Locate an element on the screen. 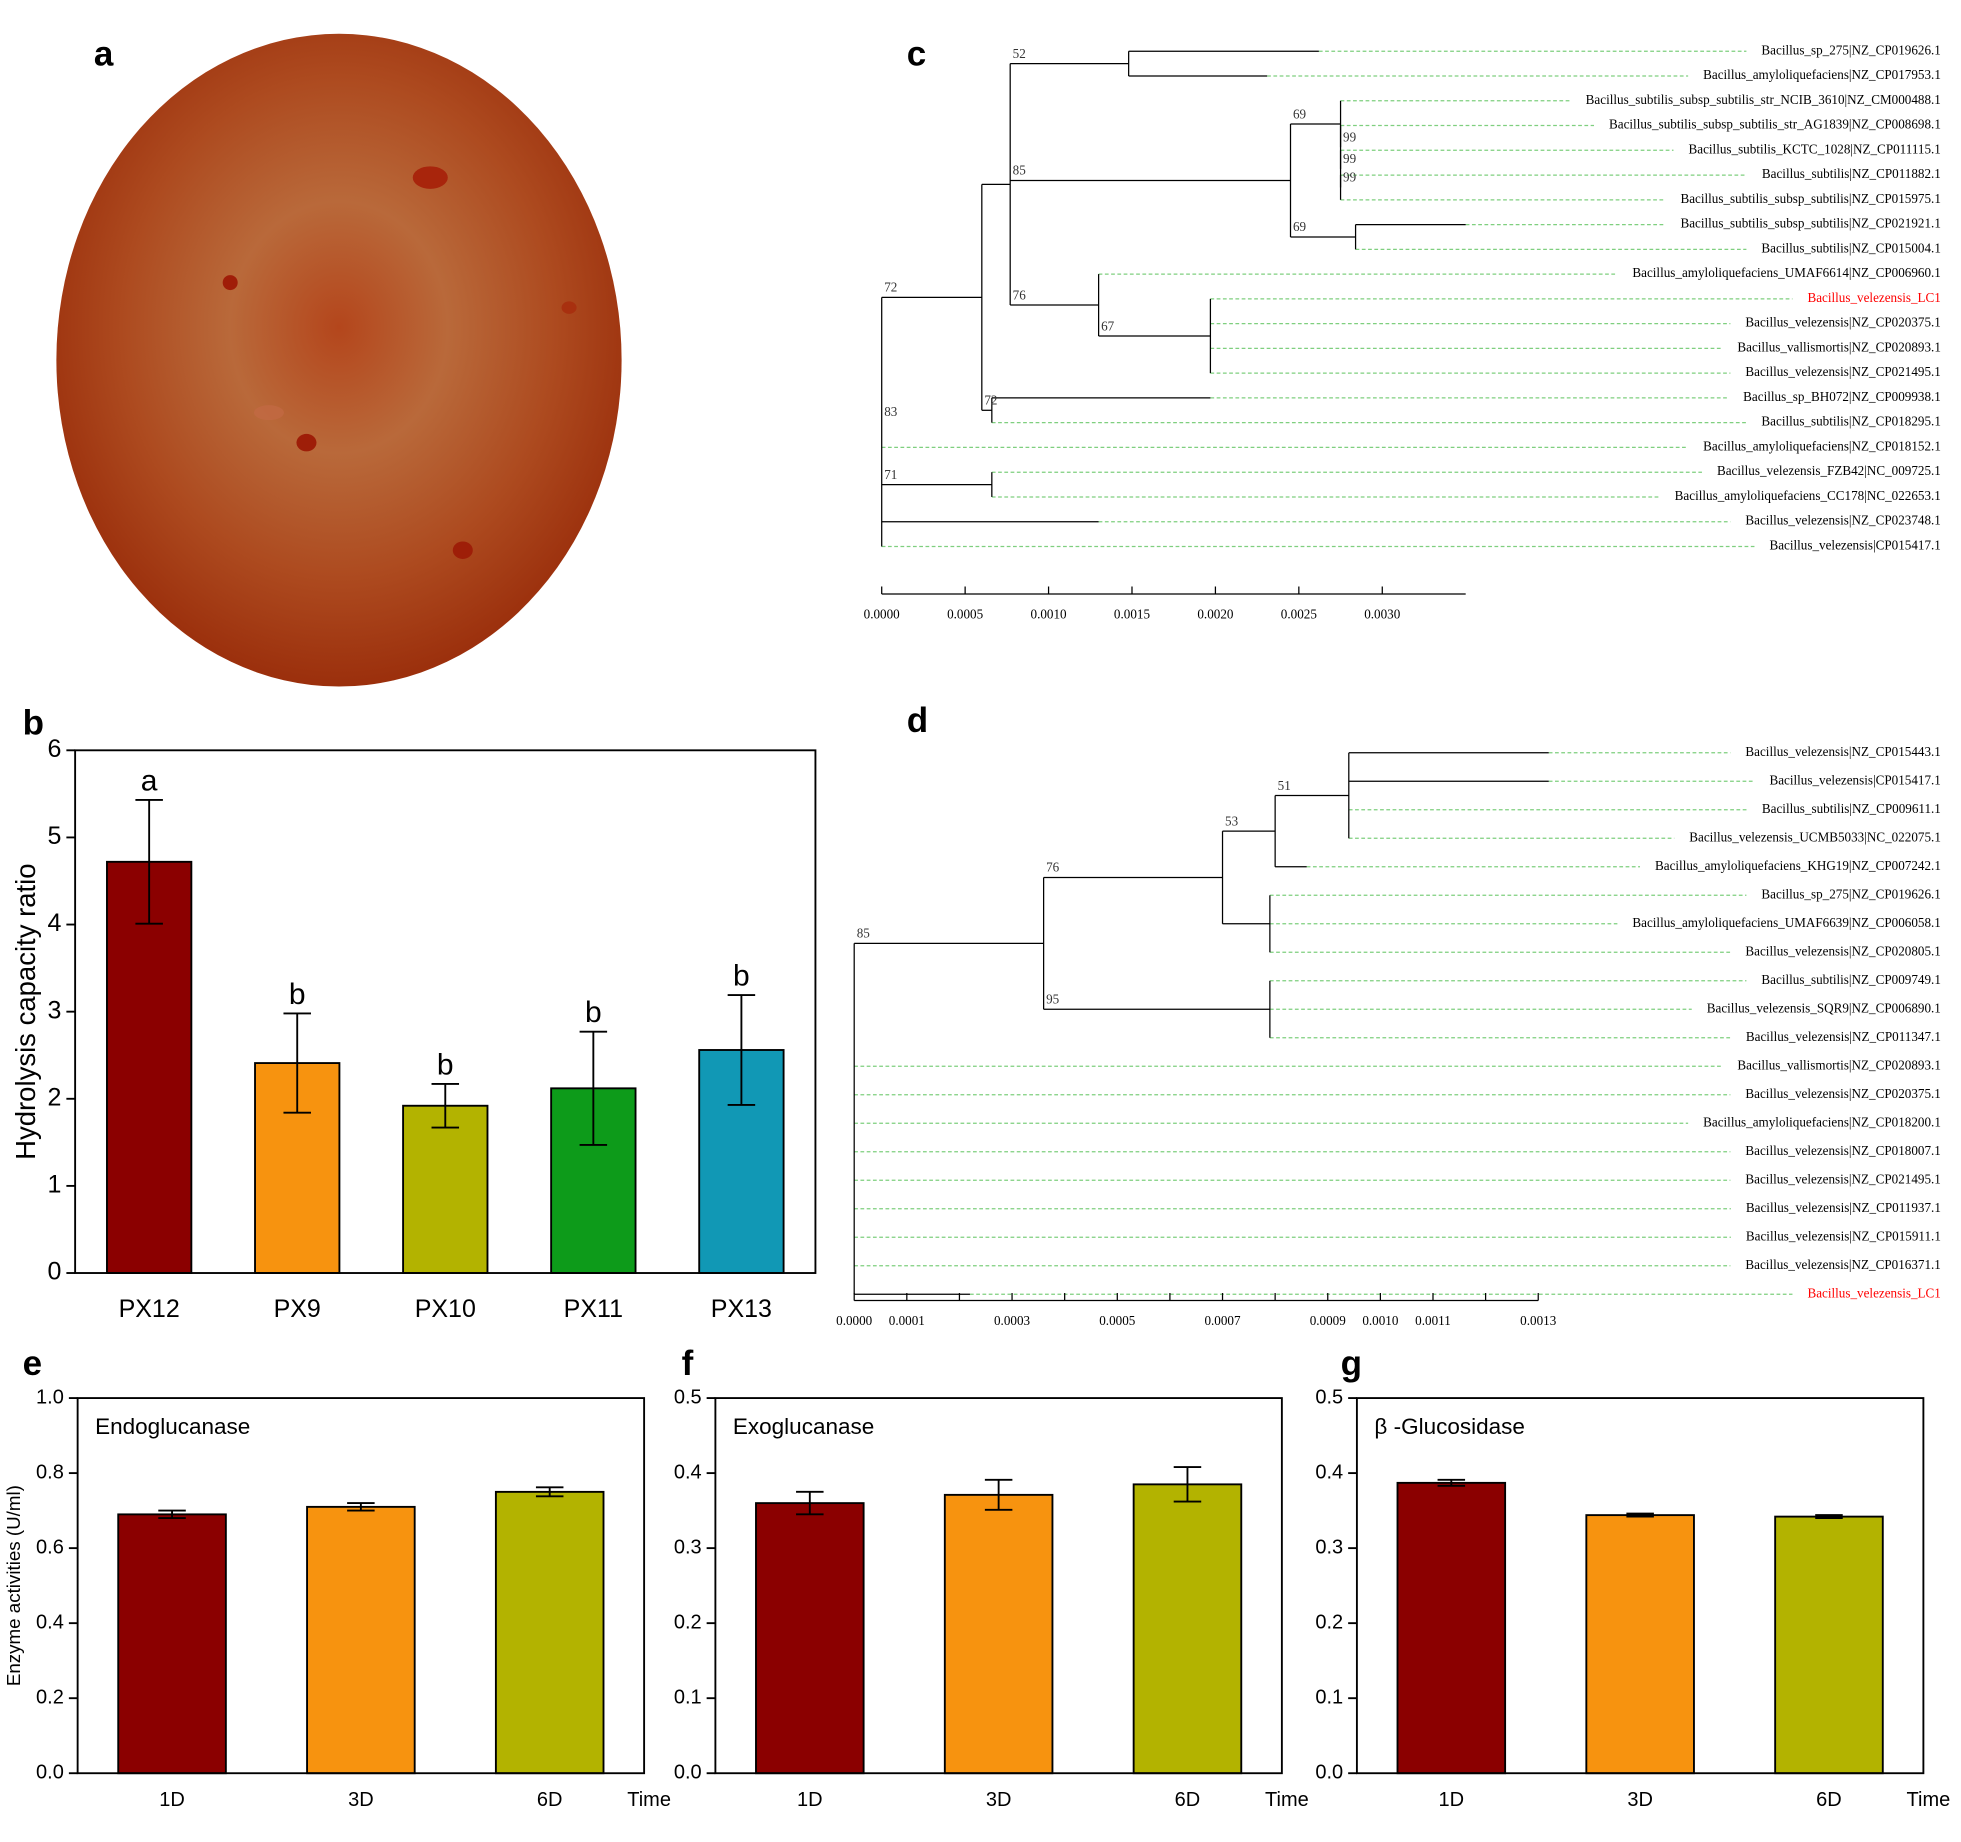  panel-letter: g is located at coordinates (1351, 1363).